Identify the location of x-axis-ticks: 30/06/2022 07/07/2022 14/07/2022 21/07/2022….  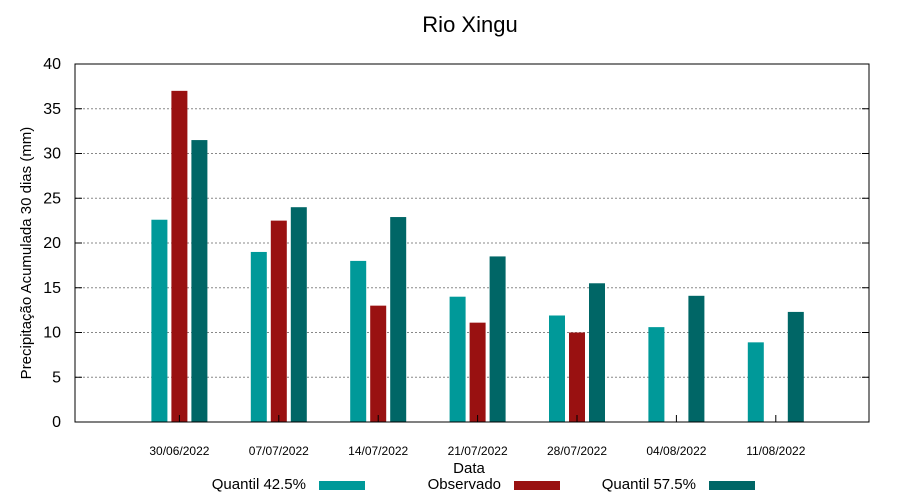
(477, 436).